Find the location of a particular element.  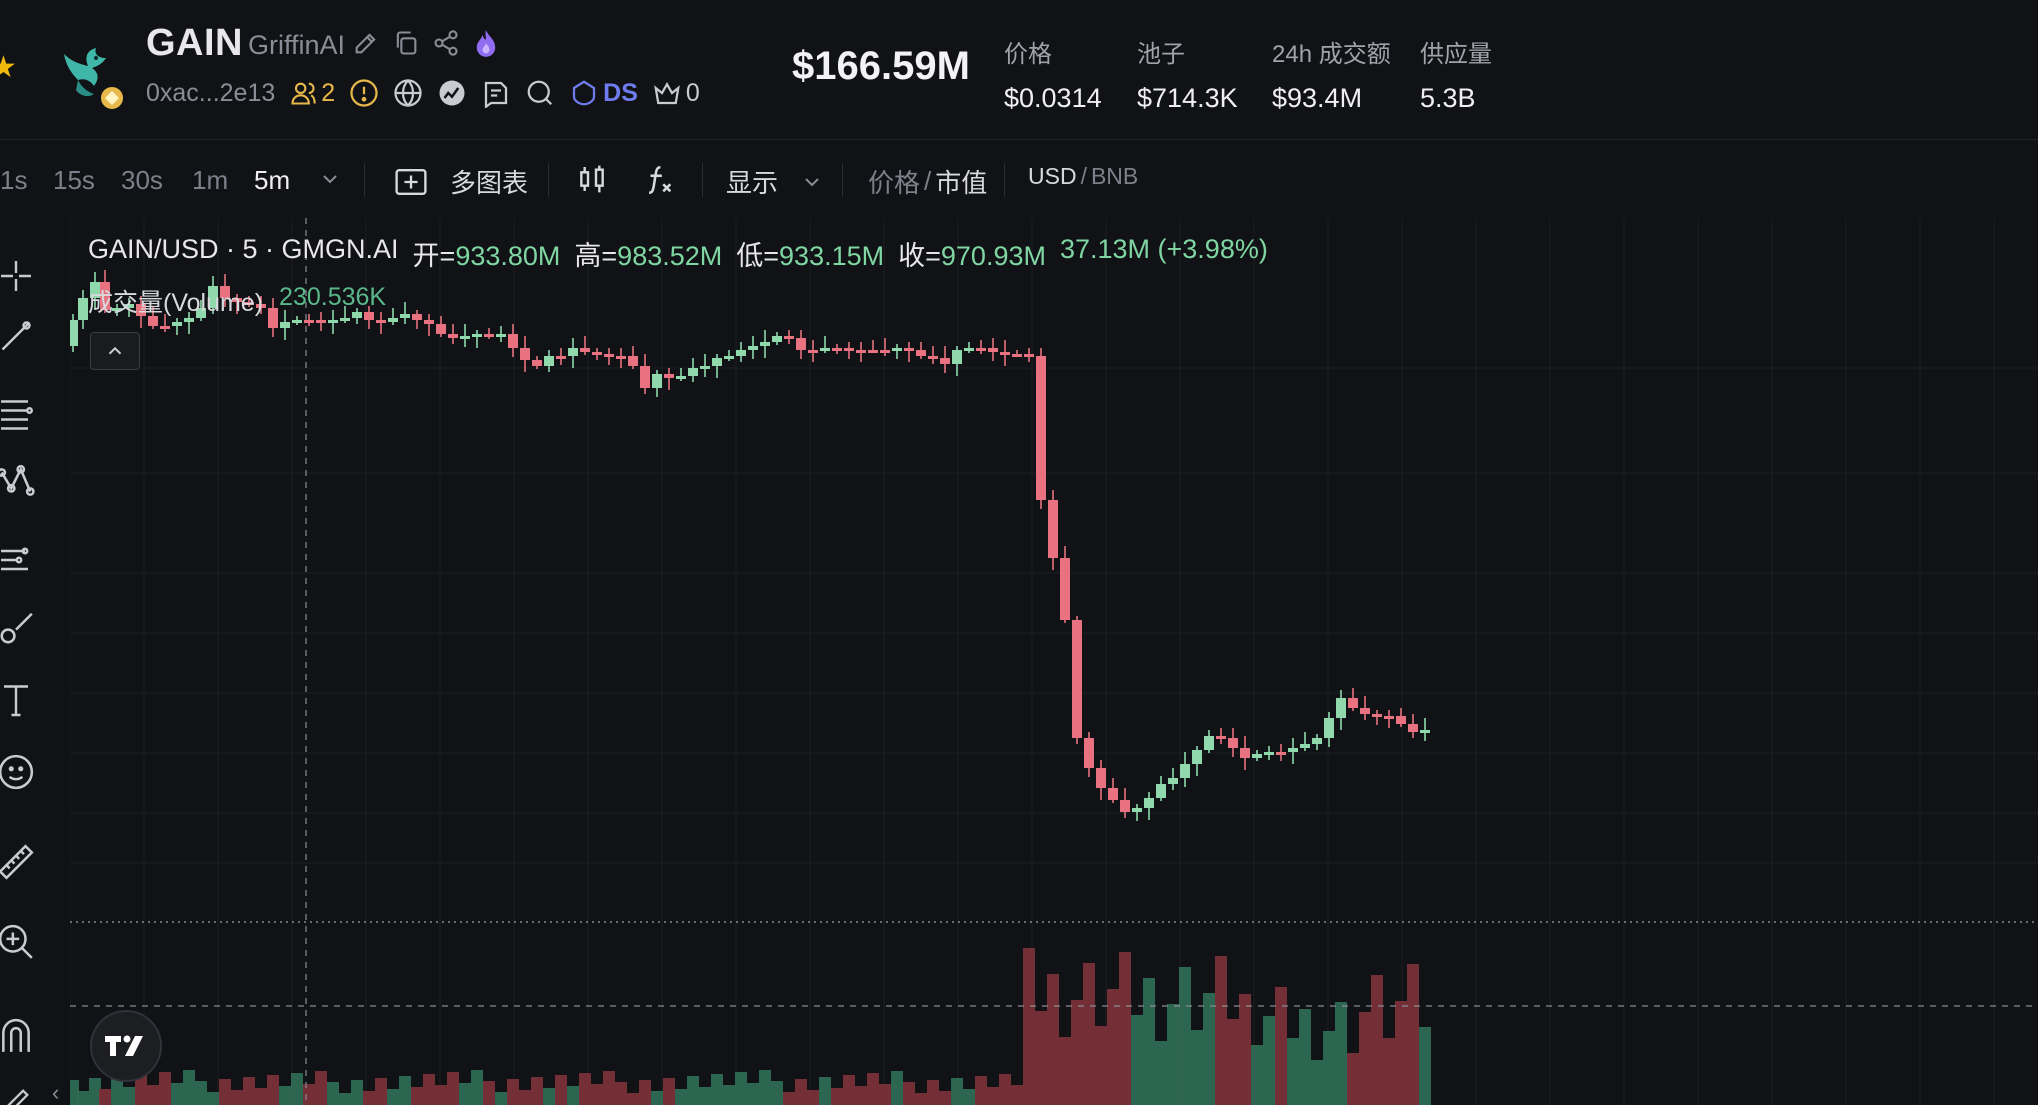

smiley-icon is located at coordinates (17, 772).